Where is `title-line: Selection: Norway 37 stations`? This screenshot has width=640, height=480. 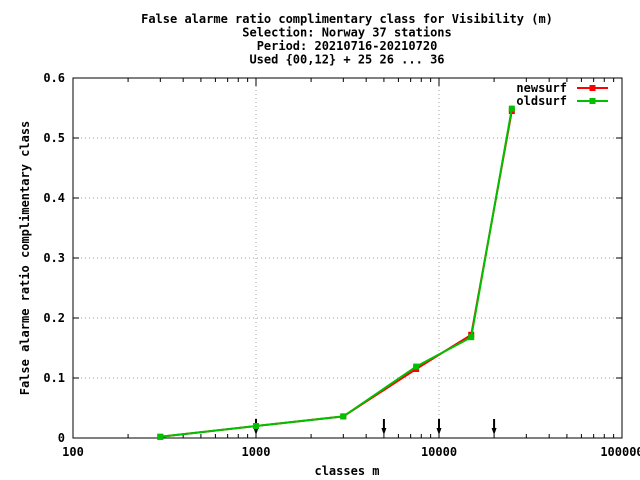
title-line: Selection: Norway 37 stations is located at coordinates (347, 33).